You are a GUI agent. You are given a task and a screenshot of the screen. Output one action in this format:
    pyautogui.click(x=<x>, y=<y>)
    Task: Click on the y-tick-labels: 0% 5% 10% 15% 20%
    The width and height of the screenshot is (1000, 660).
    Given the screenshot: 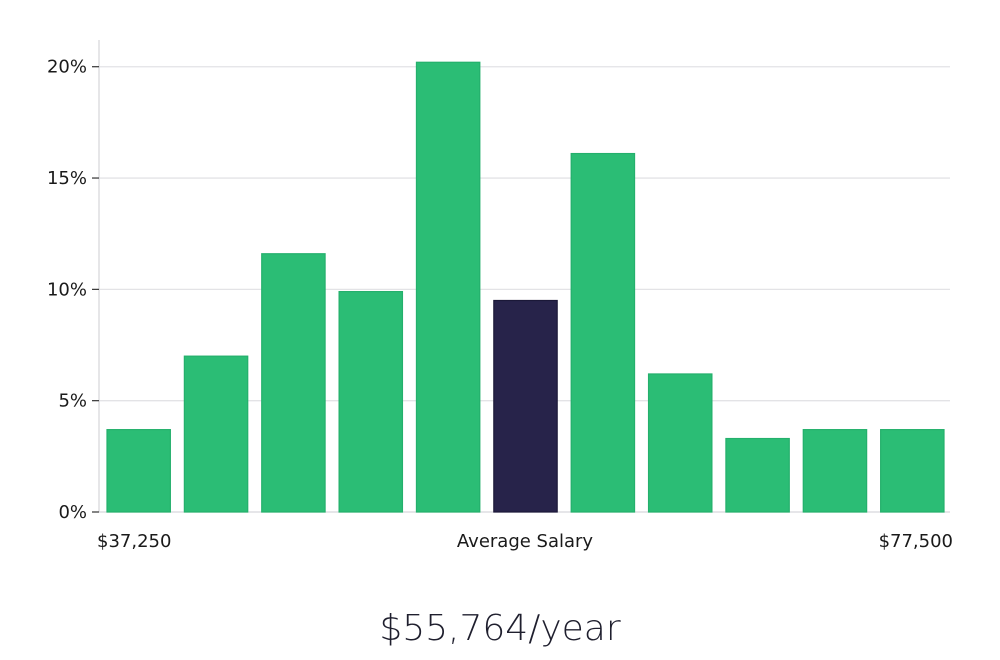 What is the action you would take?
    pyautogui.click(x=73, y=290)
    